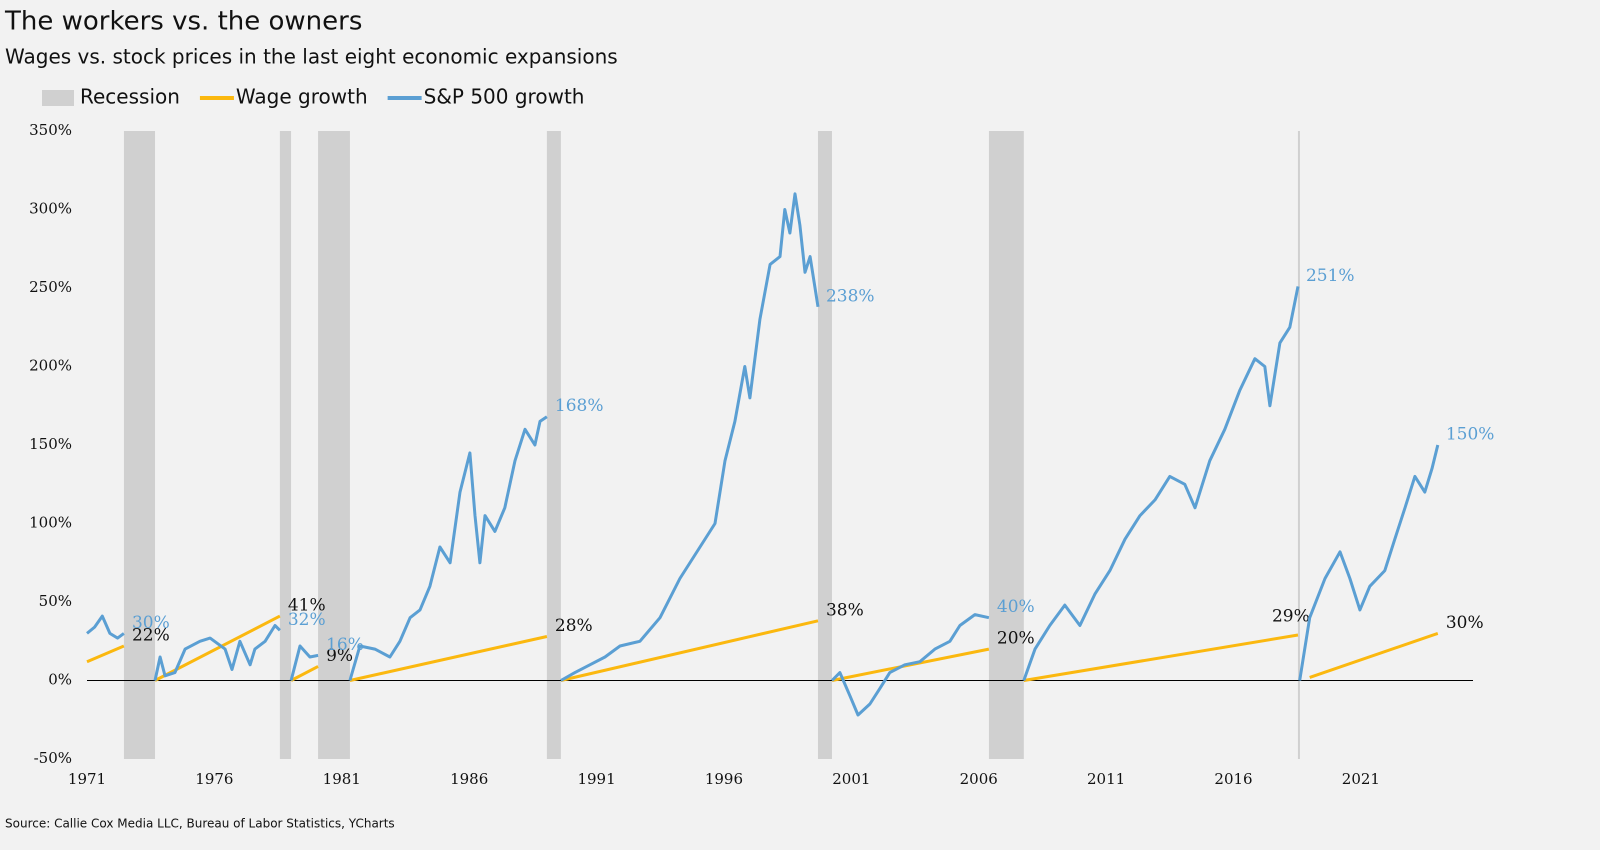  What do you see at coordinates (50, 444) in the screenshot?
I see `y-tick-label: 150%` at bounding box center [50, 444].